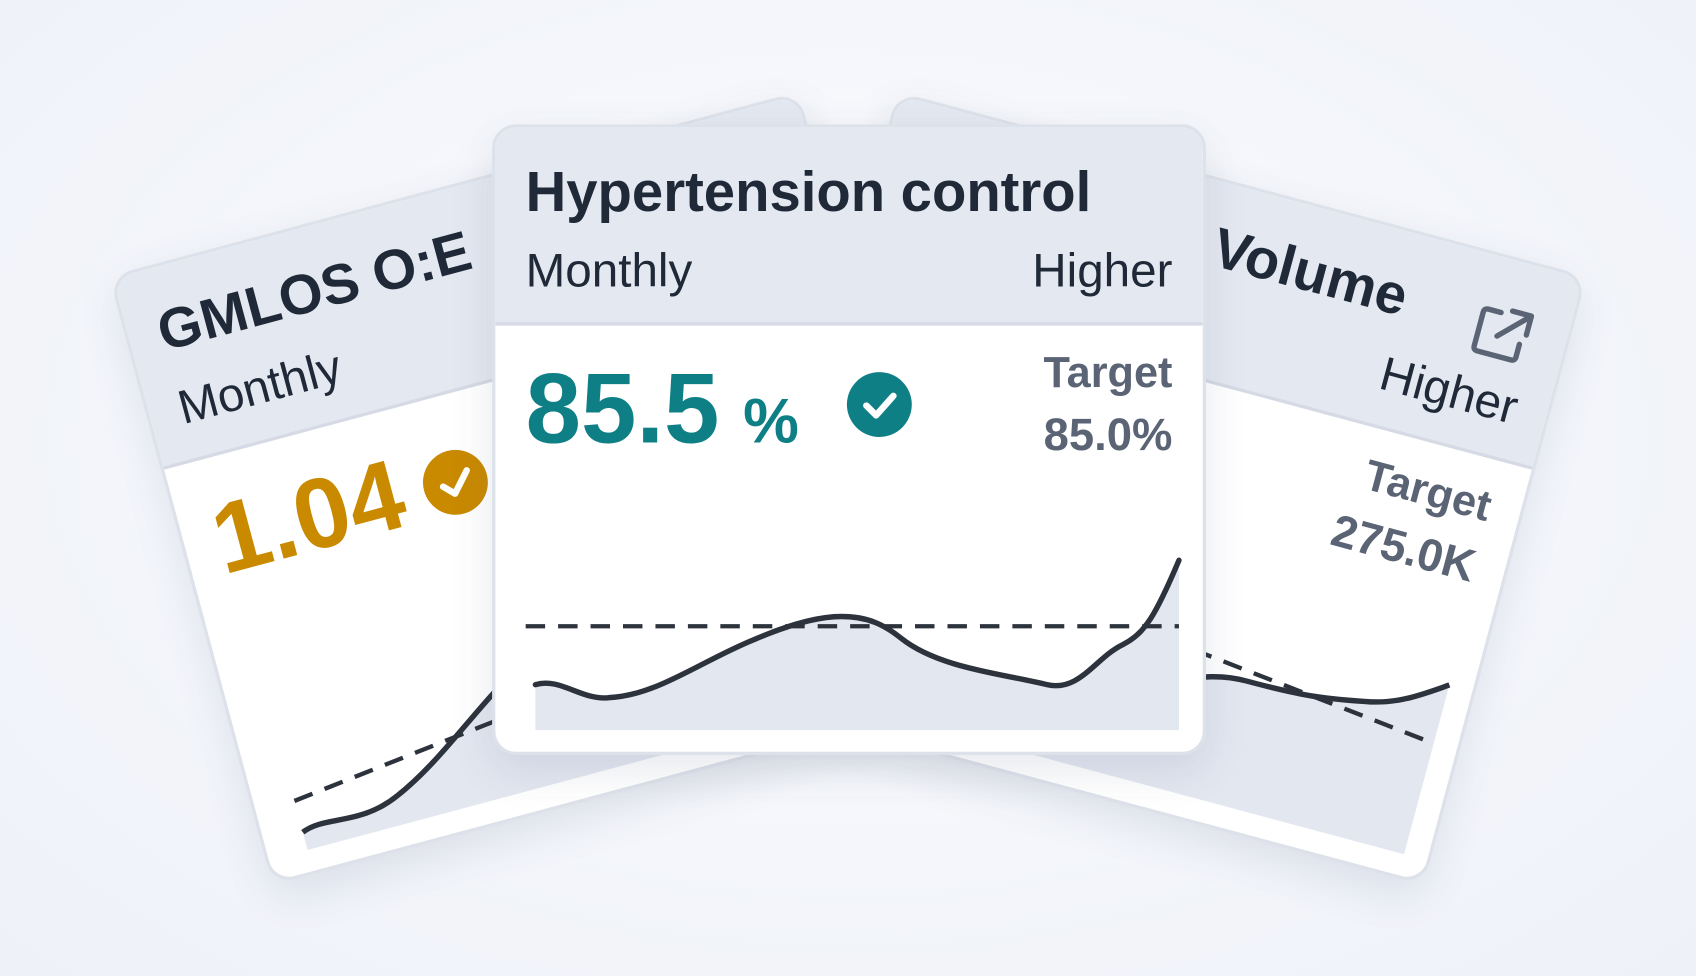  Describe the element at coordinates (853, 644) in the screenshot. I see `sparkline` at that location.